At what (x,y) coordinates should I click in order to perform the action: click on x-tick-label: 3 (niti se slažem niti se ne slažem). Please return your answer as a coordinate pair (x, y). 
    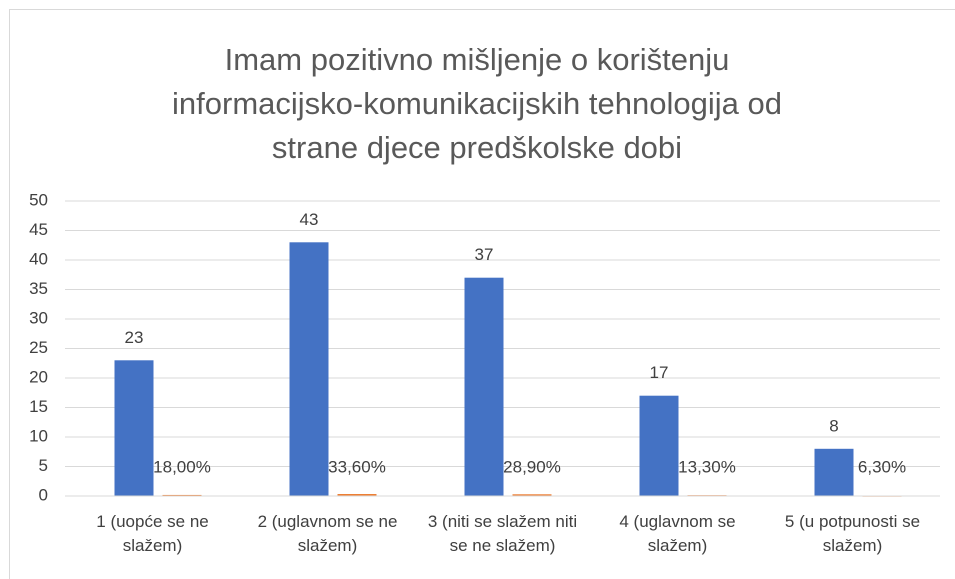
    Looking at the image, I should click on (502, 533).